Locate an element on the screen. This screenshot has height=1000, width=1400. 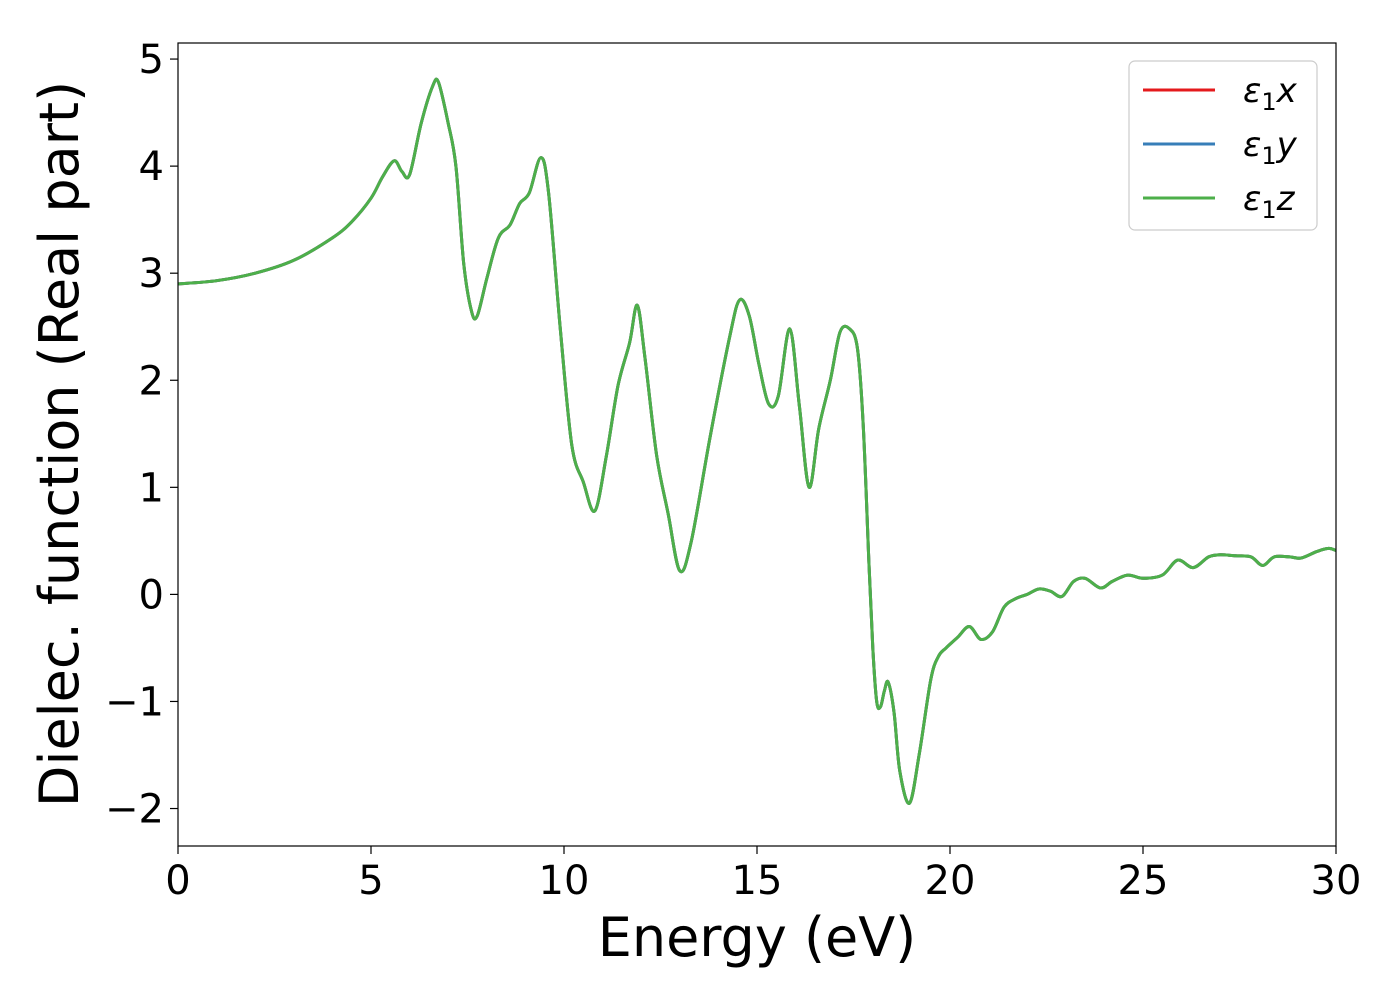
y-tick-label: 1 is located at coordinates (151, 488).